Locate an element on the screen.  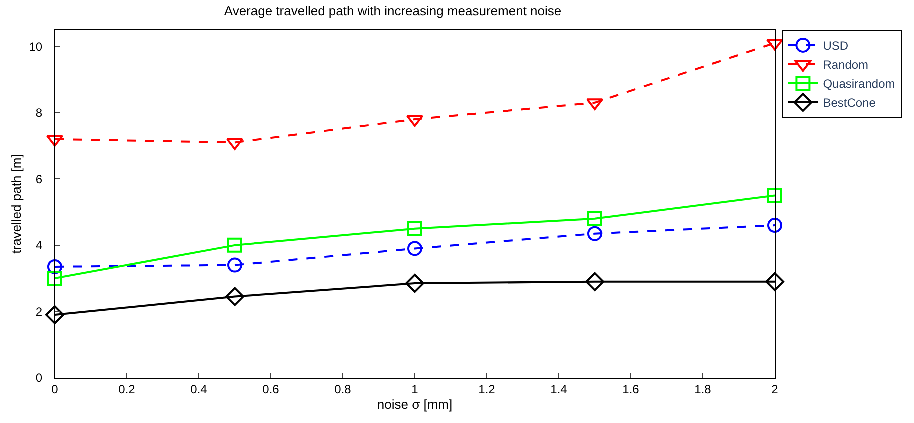
y-axis-title: travelled path [m] is located at coordinates (16, 204).